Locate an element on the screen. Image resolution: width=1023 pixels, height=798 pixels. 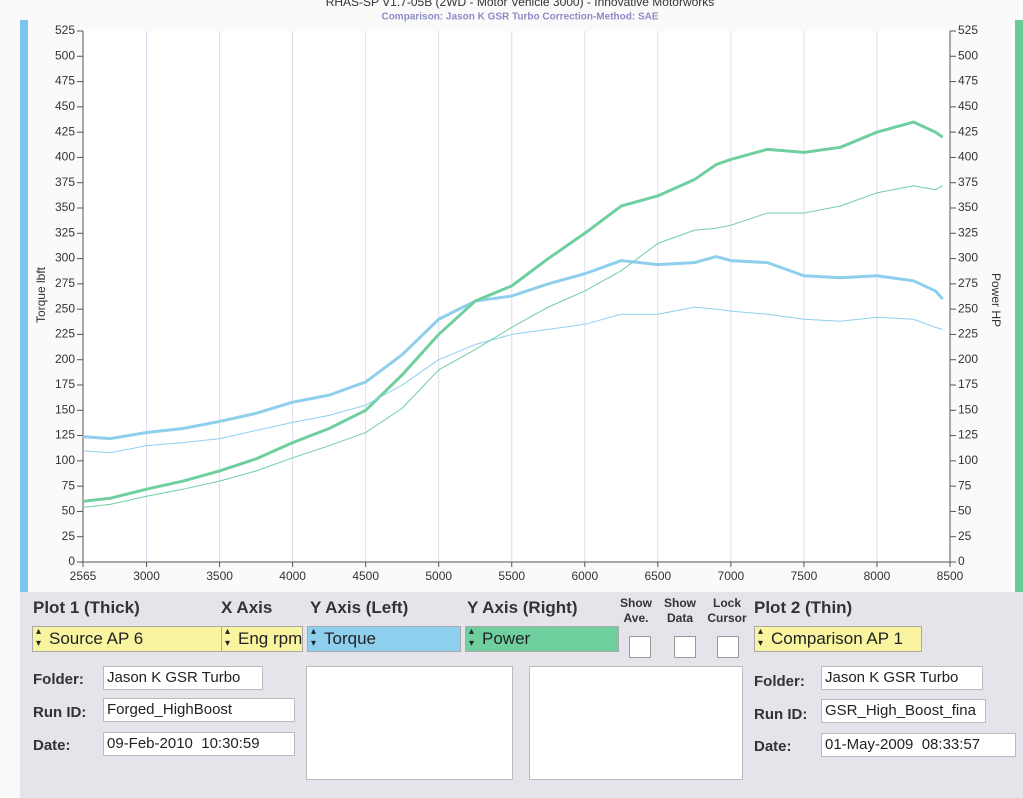
y-tick-label: 100 is located at coordinates (65, 460).